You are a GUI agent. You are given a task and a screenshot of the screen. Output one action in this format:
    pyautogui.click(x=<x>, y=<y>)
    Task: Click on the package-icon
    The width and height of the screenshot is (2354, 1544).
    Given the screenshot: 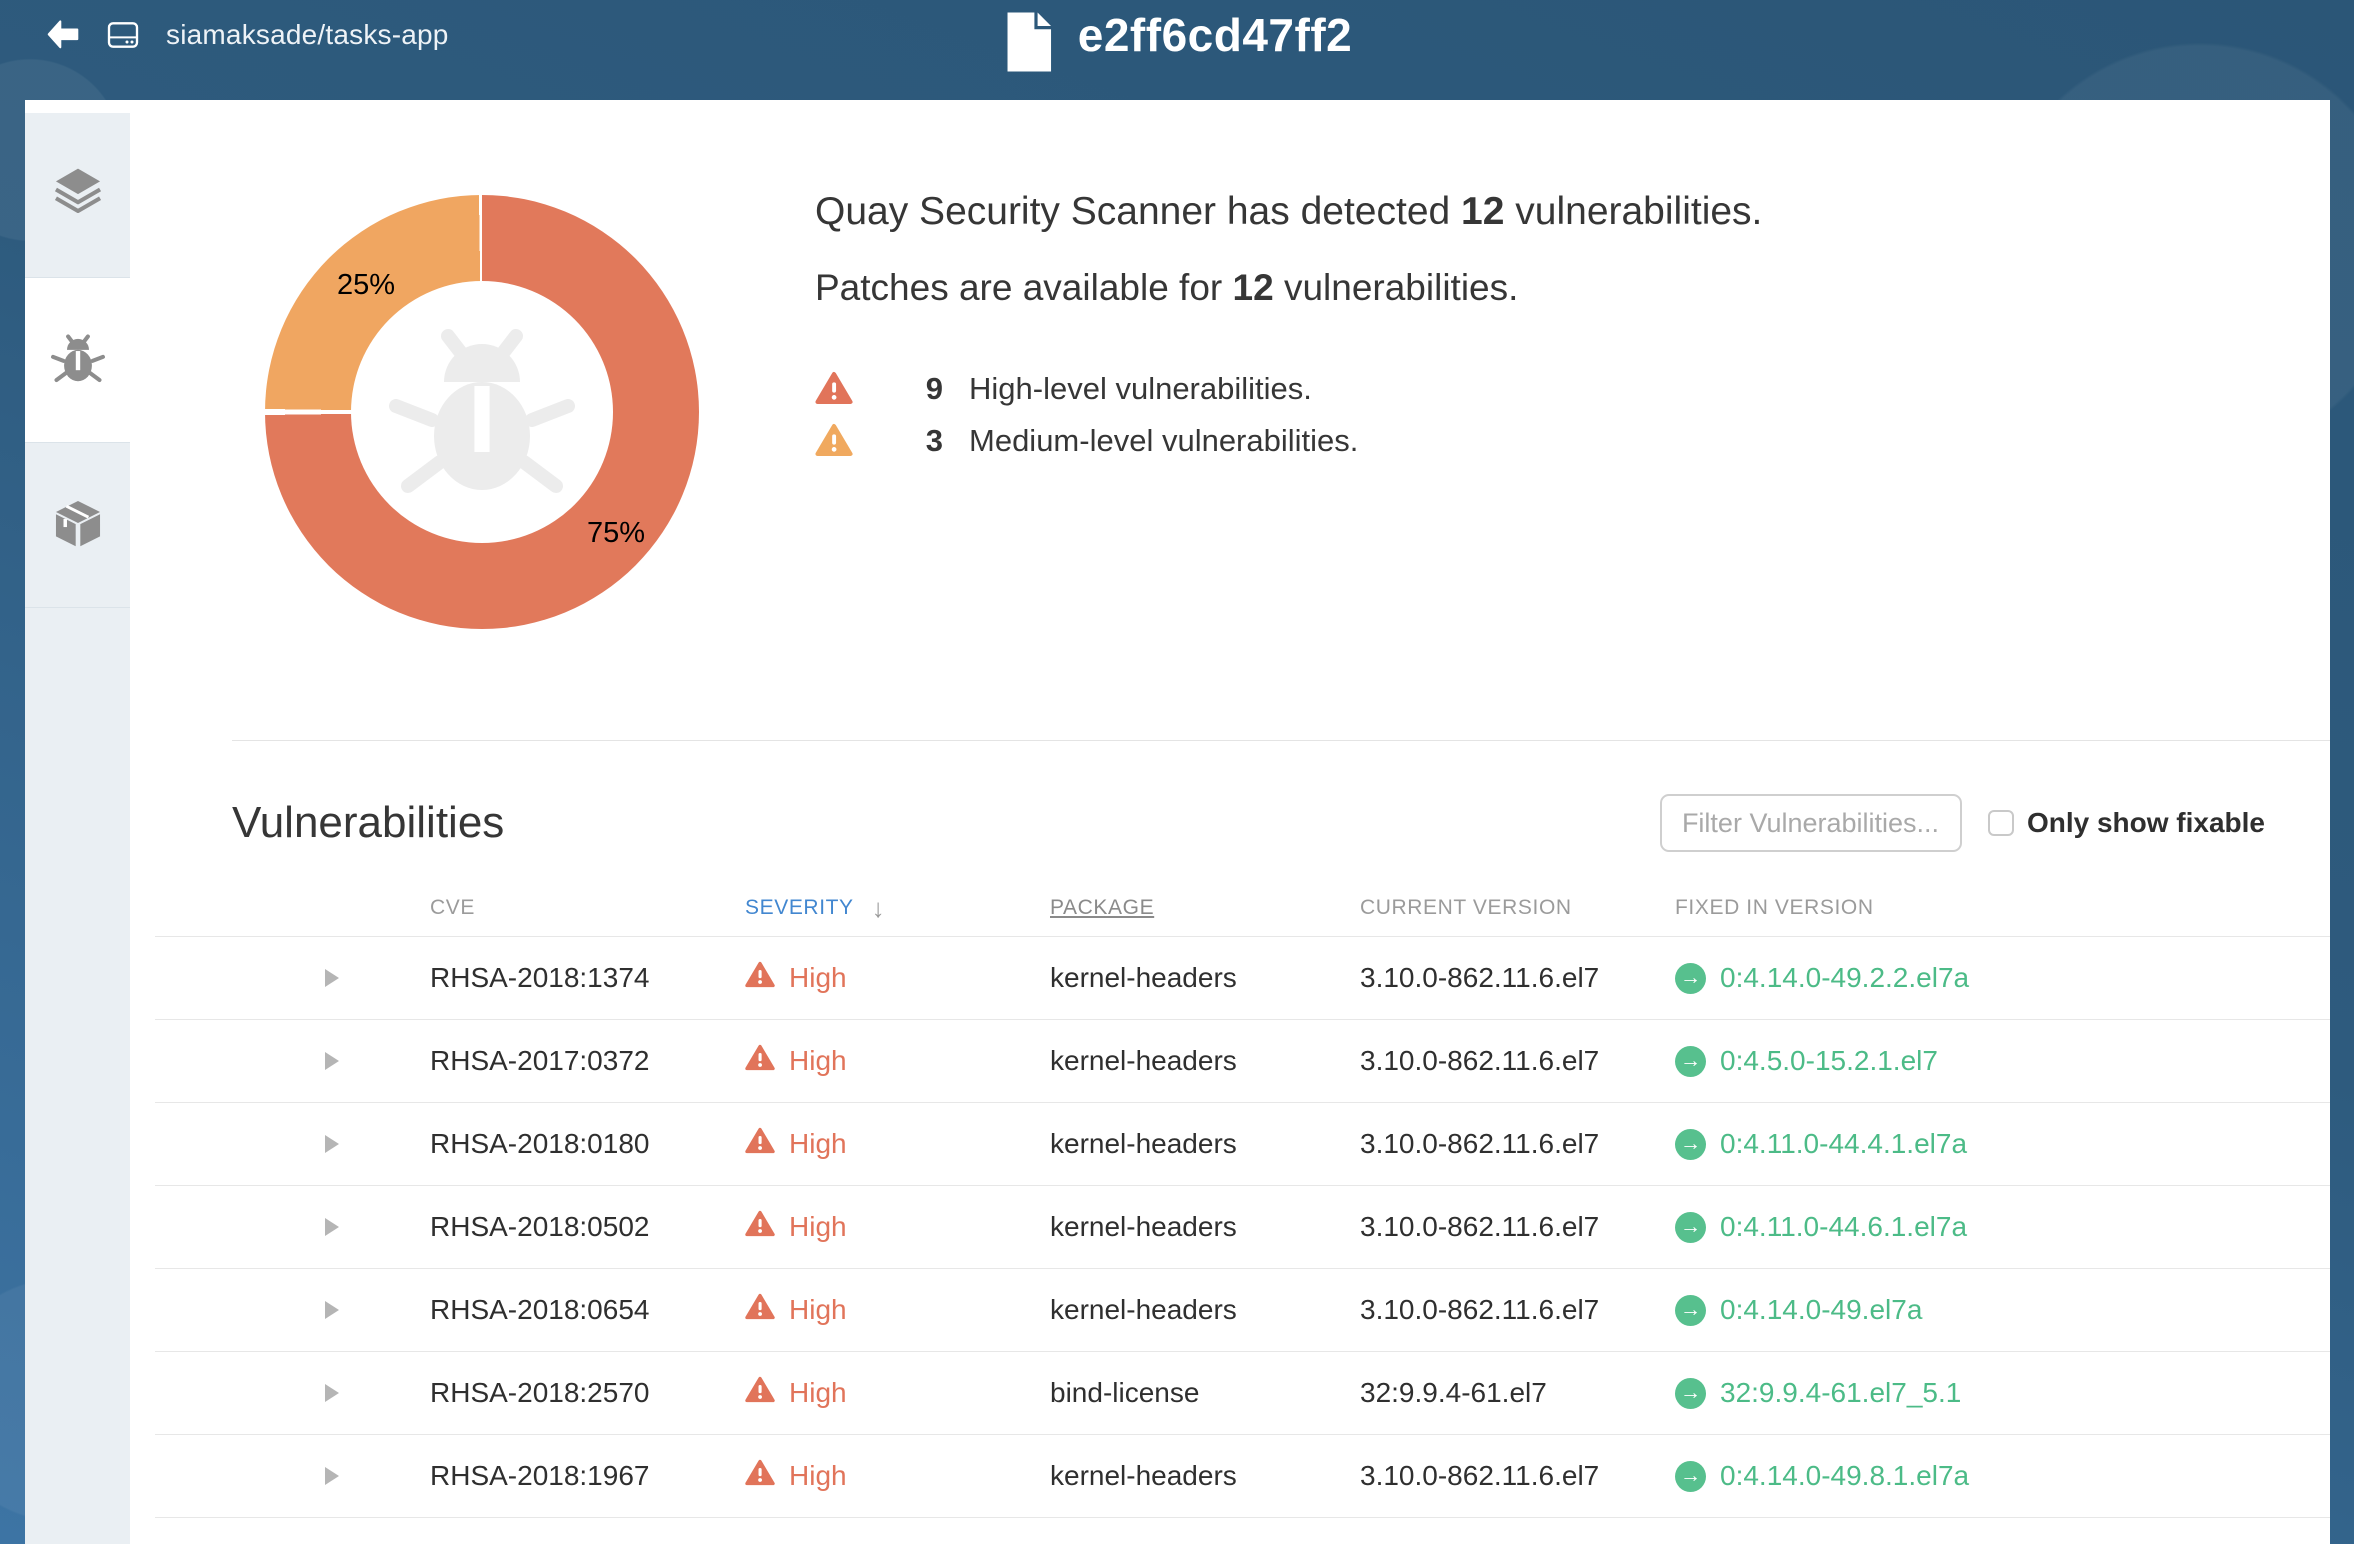 What is the action you would take?
    pyautogui.click(x=78, y=525)
    